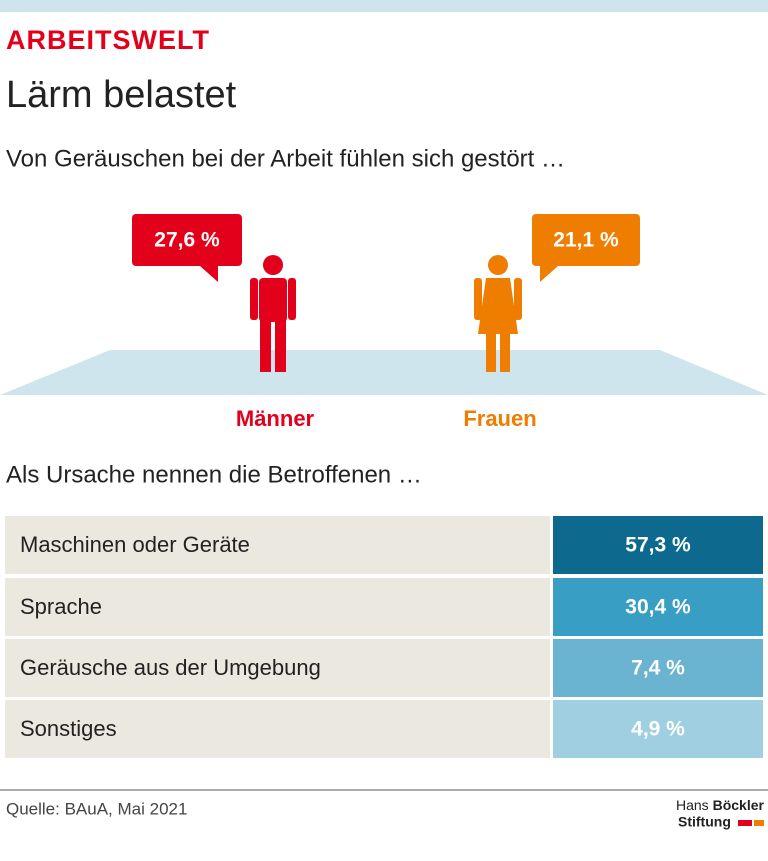  What do you see at coordinates (739, 805) in the screenshot?
I see `logo-word: Böckler` at bounding box center [739, 805].